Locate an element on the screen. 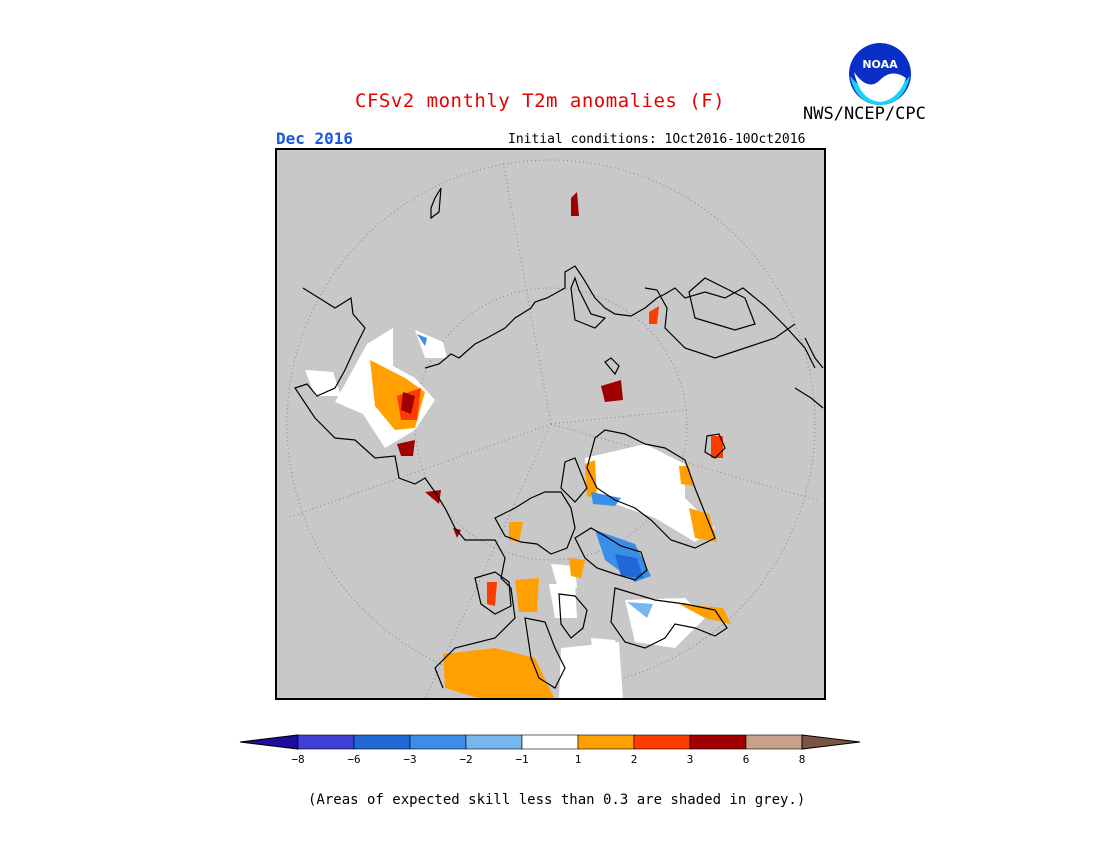 This screenshot has height=850, width=1100. initial-conditions: Initial conditions: 1Oct2016-10Oct2016 is located at coordinates (657, 139).